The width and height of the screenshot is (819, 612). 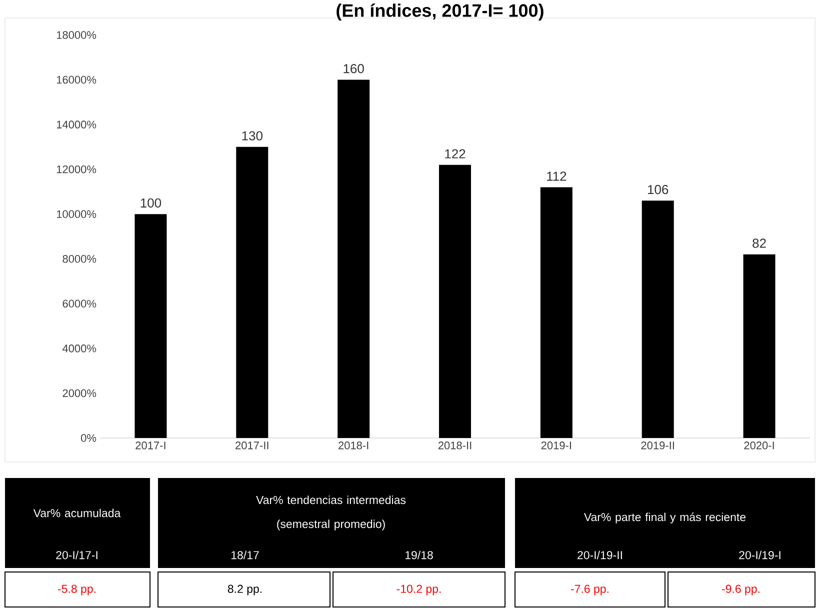 I want to click on text: 20-I/17-I, so click(x=77, y=555).